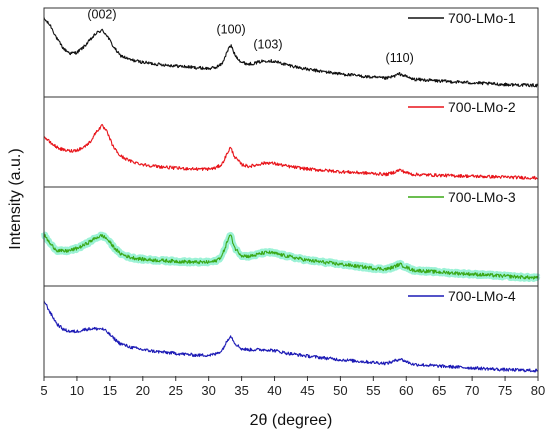 The image size is (550, 440). I want to click on legend-label-2: 700-LMo-2, so click(482, 107).